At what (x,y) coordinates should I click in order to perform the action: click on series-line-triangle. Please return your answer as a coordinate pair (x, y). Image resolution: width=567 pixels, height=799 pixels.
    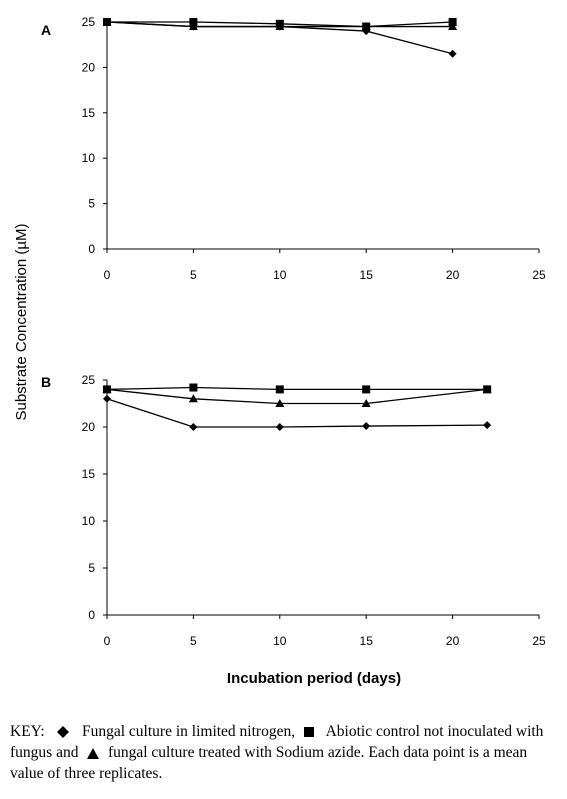
    Looking at the image, I should click on (297, 396).